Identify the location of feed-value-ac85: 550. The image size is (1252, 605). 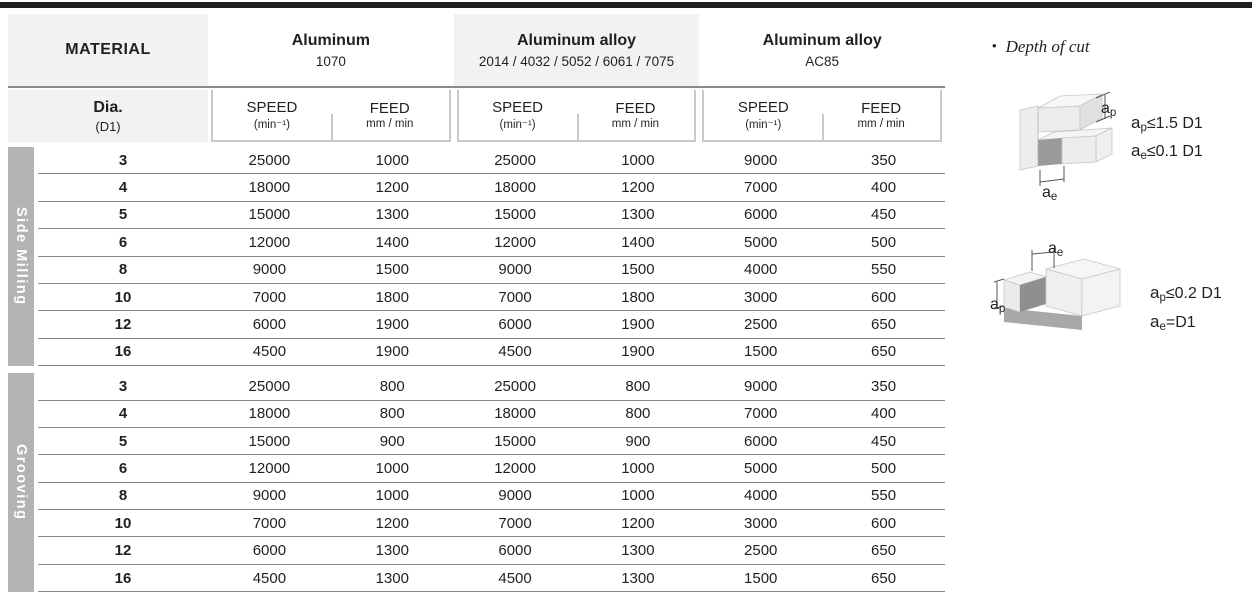
(884, 496).